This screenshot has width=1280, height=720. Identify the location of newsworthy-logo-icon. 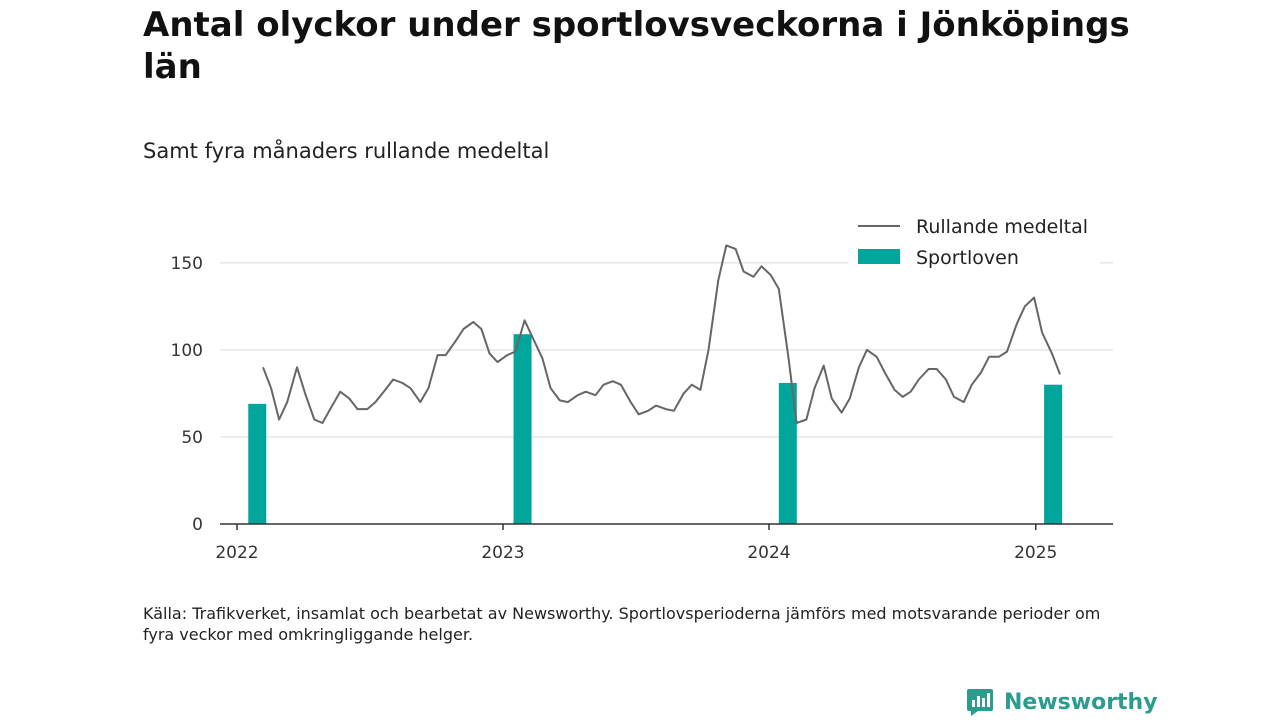
(980, 702).